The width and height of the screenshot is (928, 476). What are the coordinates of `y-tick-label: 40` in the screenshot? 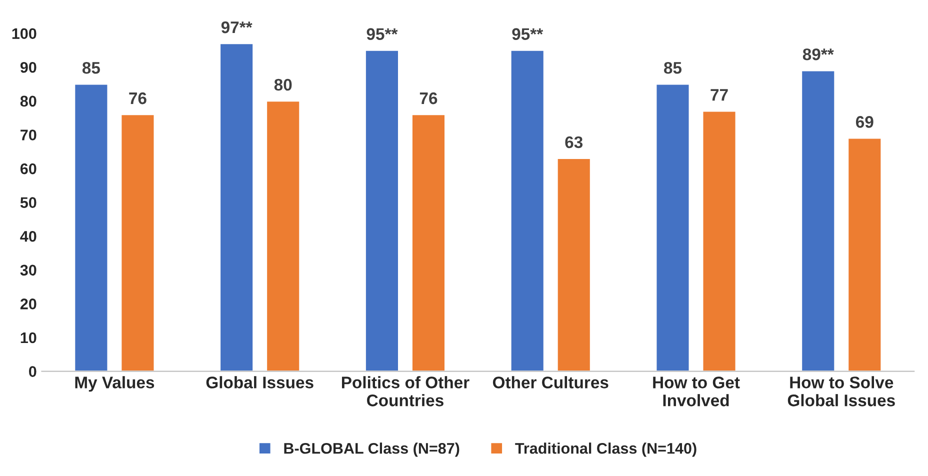 It's located at (28, 236).